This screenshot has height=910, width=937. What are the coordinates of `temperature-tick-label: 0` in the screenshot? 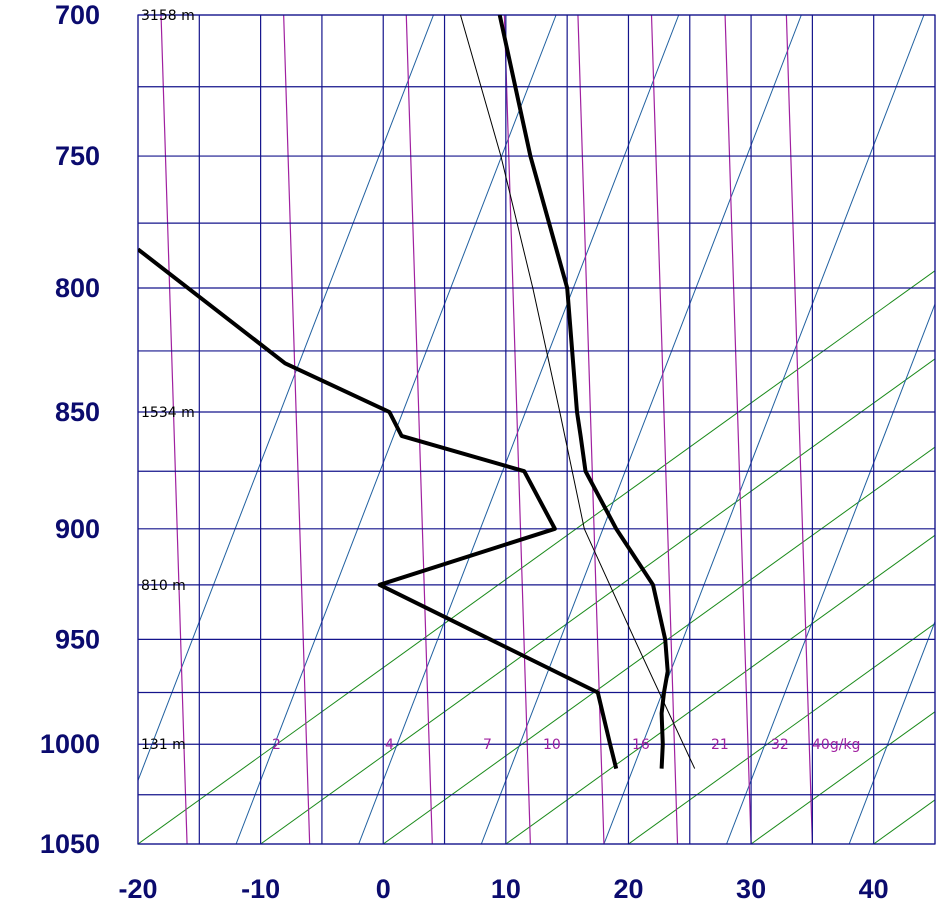 It's located at (383, 889).